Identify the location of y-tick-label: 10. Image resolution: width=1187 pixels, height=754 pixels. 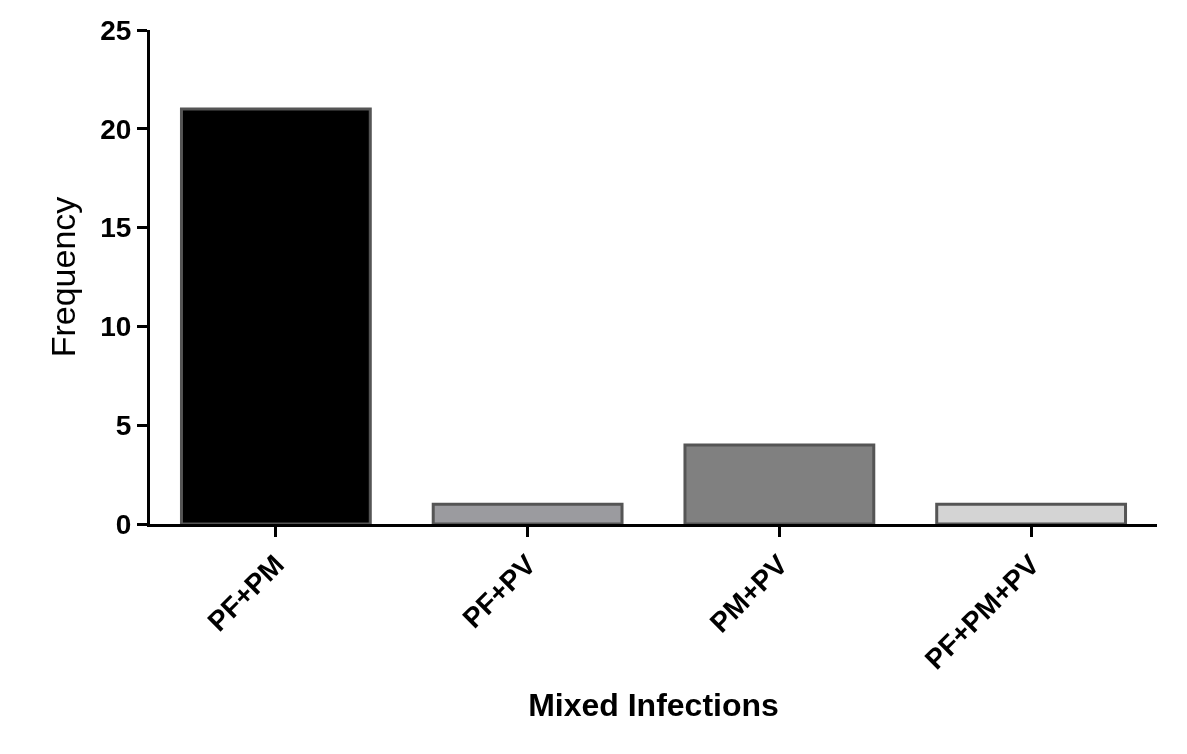
(116, 327).